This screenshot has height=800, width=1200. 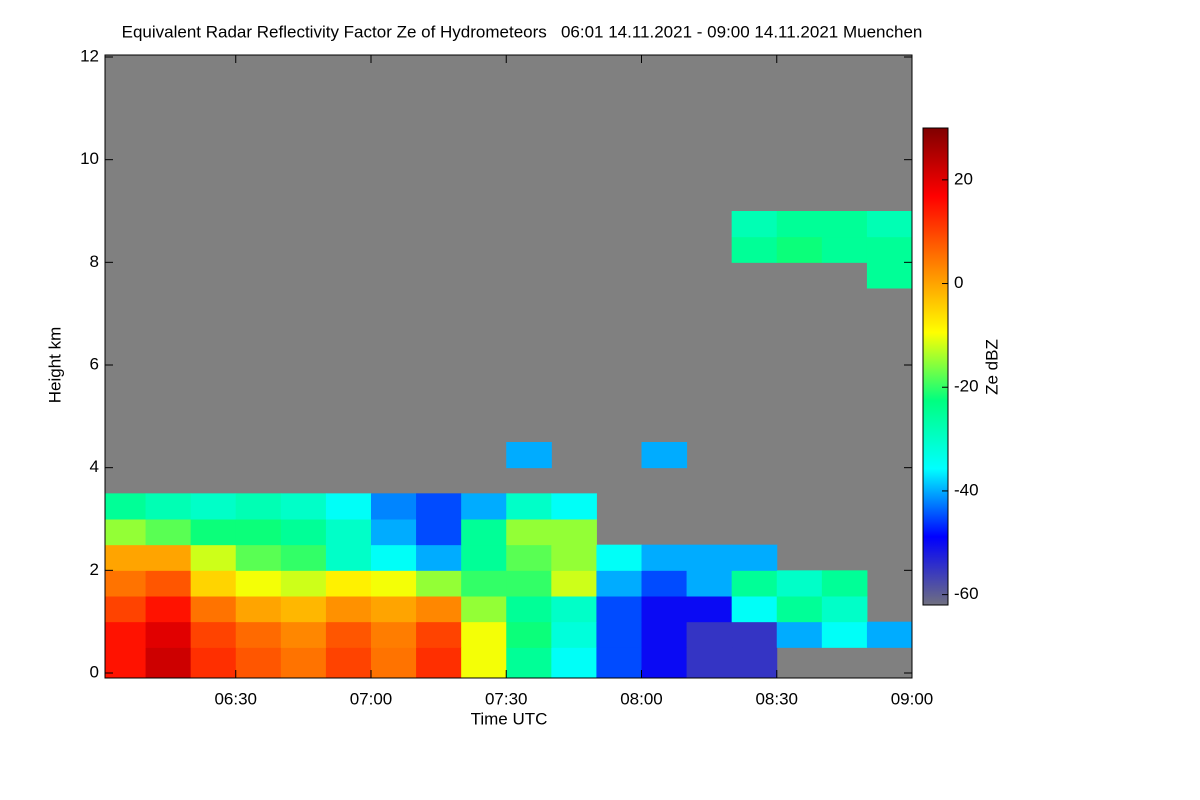 What do you see at coordinates (94, 363) in the screenshot?
I see `y-tick-label: 6` at bounding box center [94, 363].